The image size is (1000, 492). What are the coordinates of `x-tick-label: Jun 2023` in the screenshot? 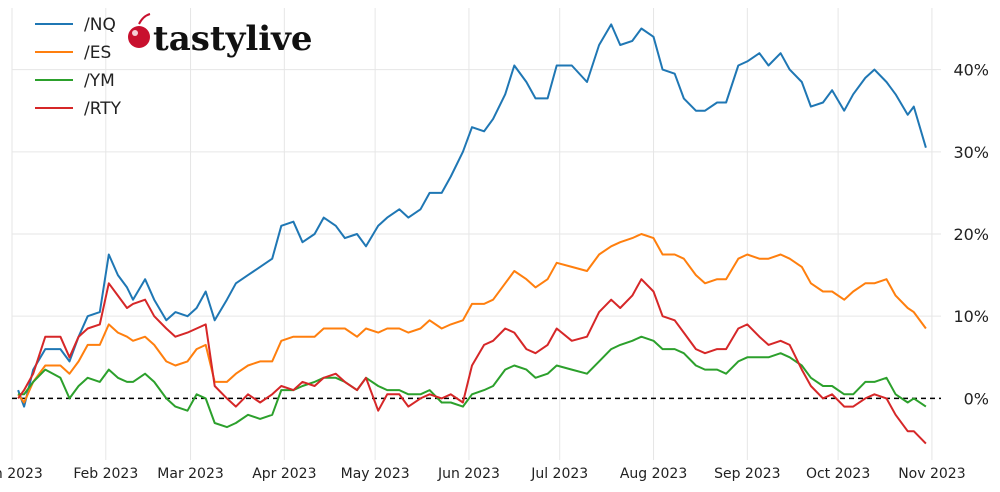 It's located at (468, 474).